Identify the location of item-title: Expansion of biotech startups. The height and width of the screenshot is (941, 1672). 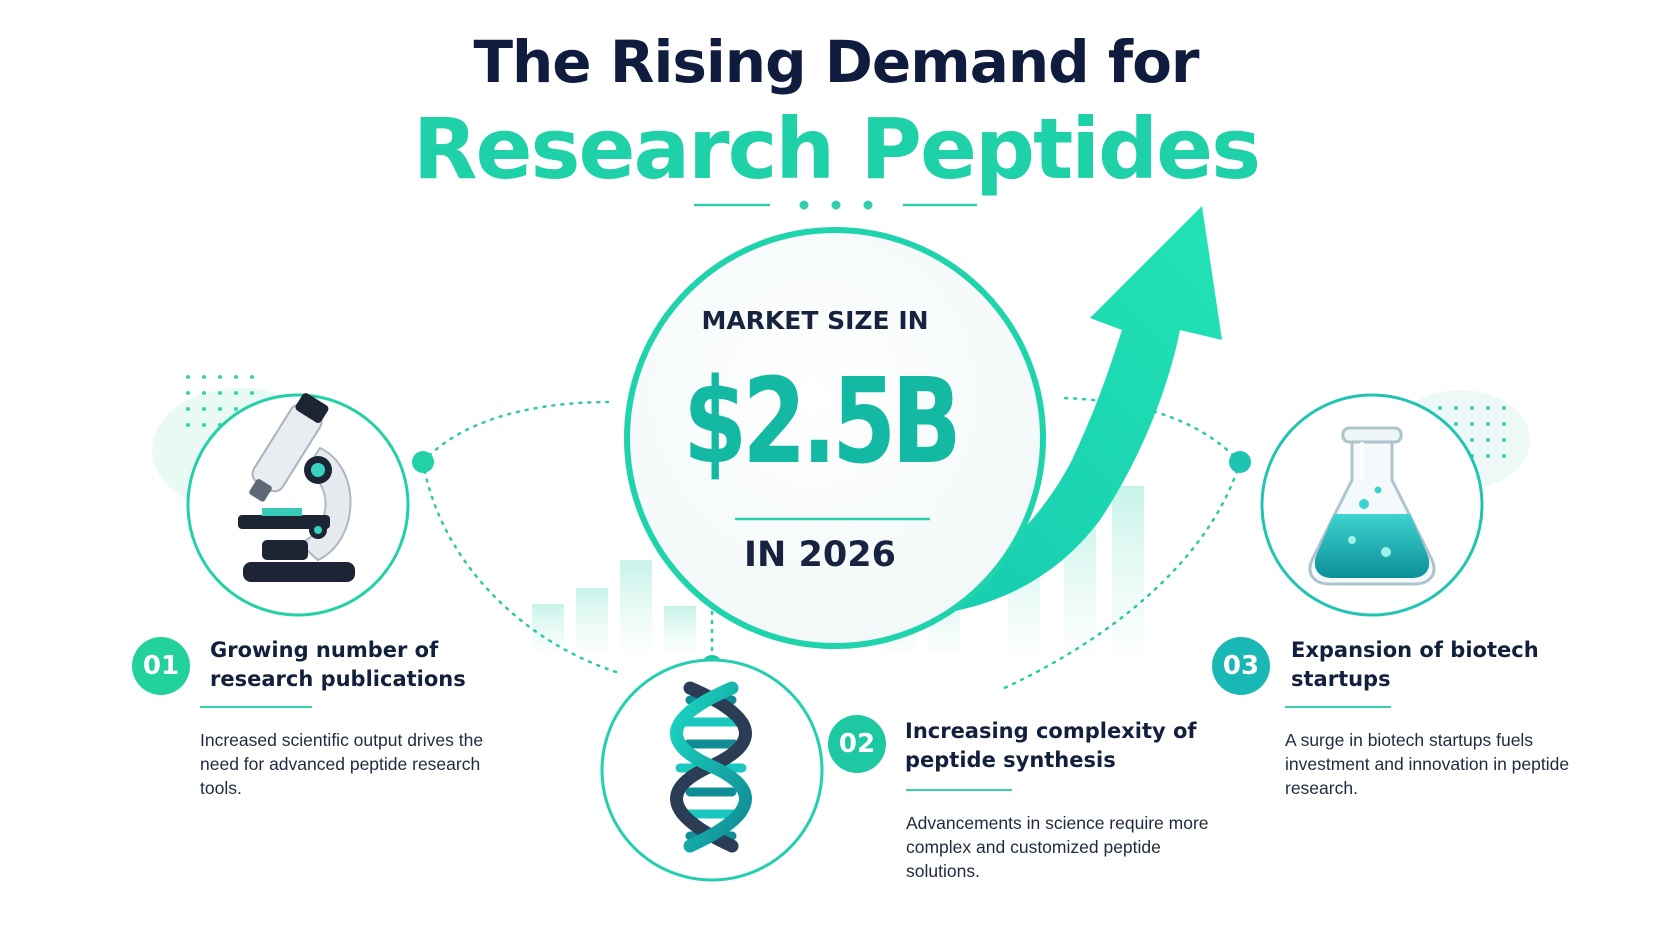
(1415, 664).